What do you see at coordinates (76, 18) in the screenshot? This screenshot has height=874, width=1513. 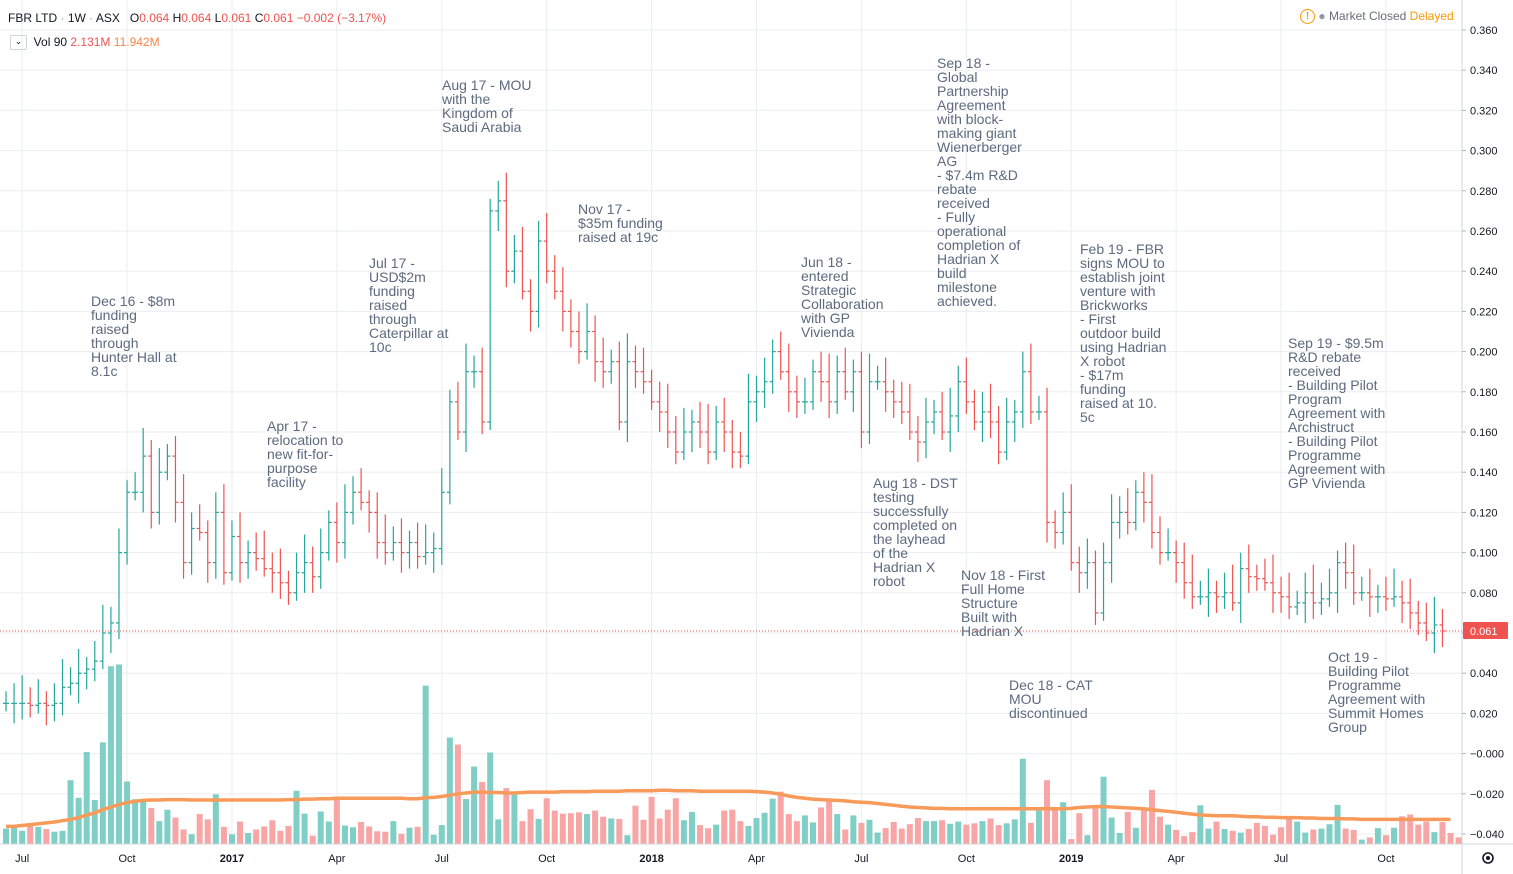 I see `interval: 1W` at bounding box center [76, 18].